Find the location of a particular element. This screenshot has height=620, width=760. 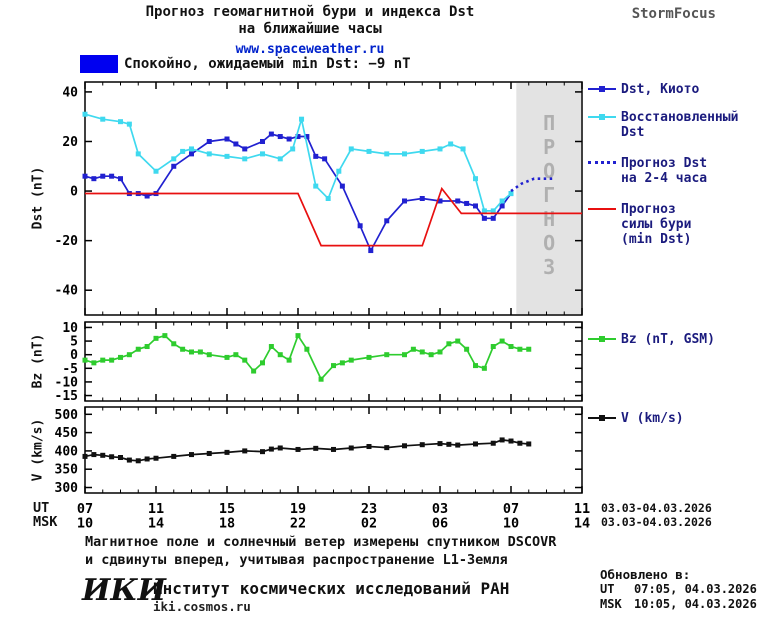

page-title-line2: на ближайшие часы is located at coordinates (310, 29).